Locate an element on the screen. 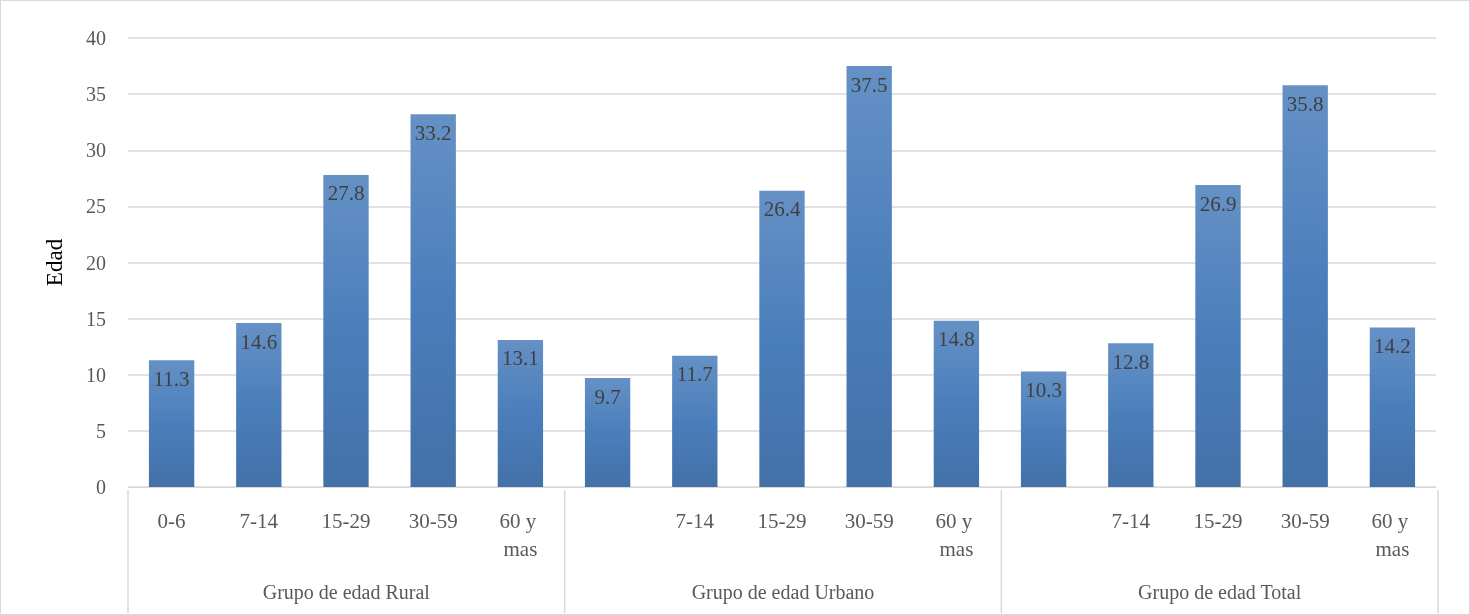 This screenshot has width=1470, height=615. data-label: 11.3 is located at coordinates (171, 378).